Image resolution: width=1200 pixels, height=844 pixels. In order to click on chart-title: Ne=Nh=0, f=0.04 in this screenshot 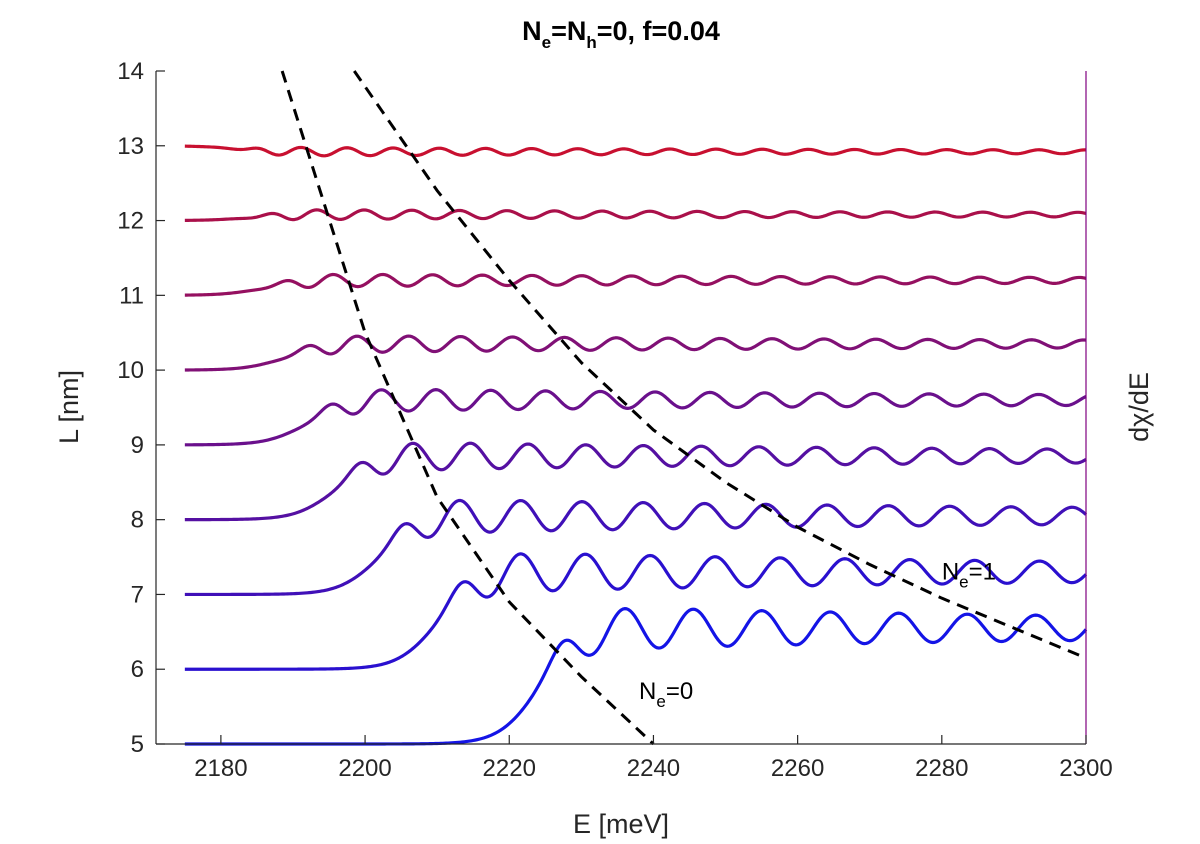, I will do `click(621, 34)`.